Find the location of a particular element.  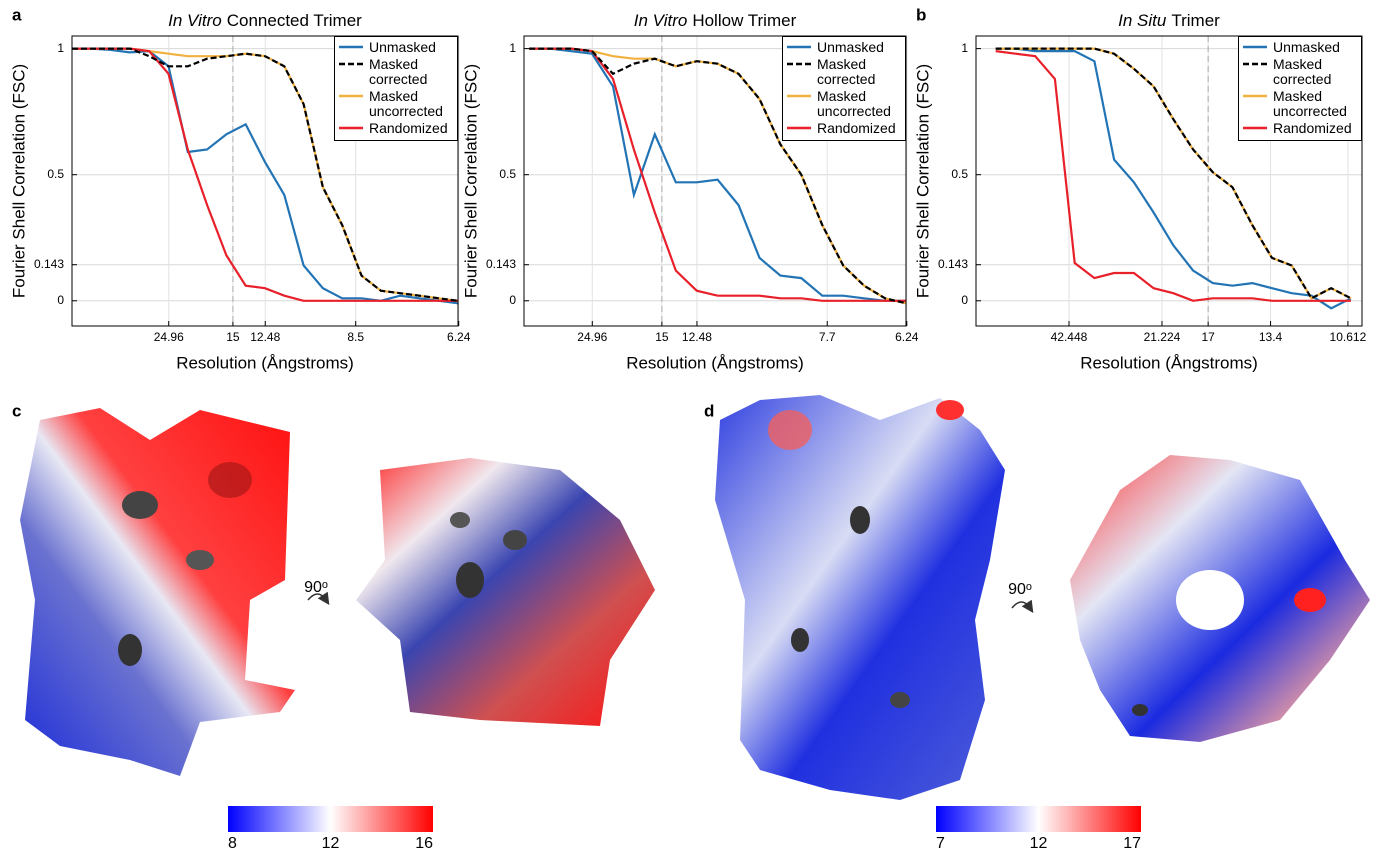

x-tick-label: 42.448 is located at coordinates (1069, 337).